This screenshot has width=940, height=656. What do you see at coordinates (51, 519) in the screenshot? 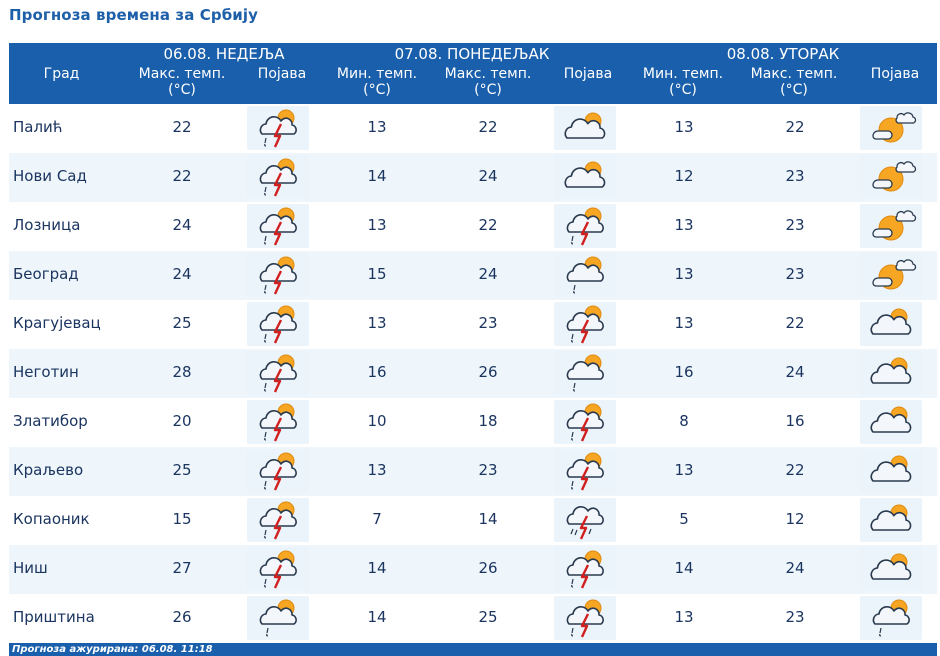
I see `city-name: Копаоник` at bounding box center [51, 519].